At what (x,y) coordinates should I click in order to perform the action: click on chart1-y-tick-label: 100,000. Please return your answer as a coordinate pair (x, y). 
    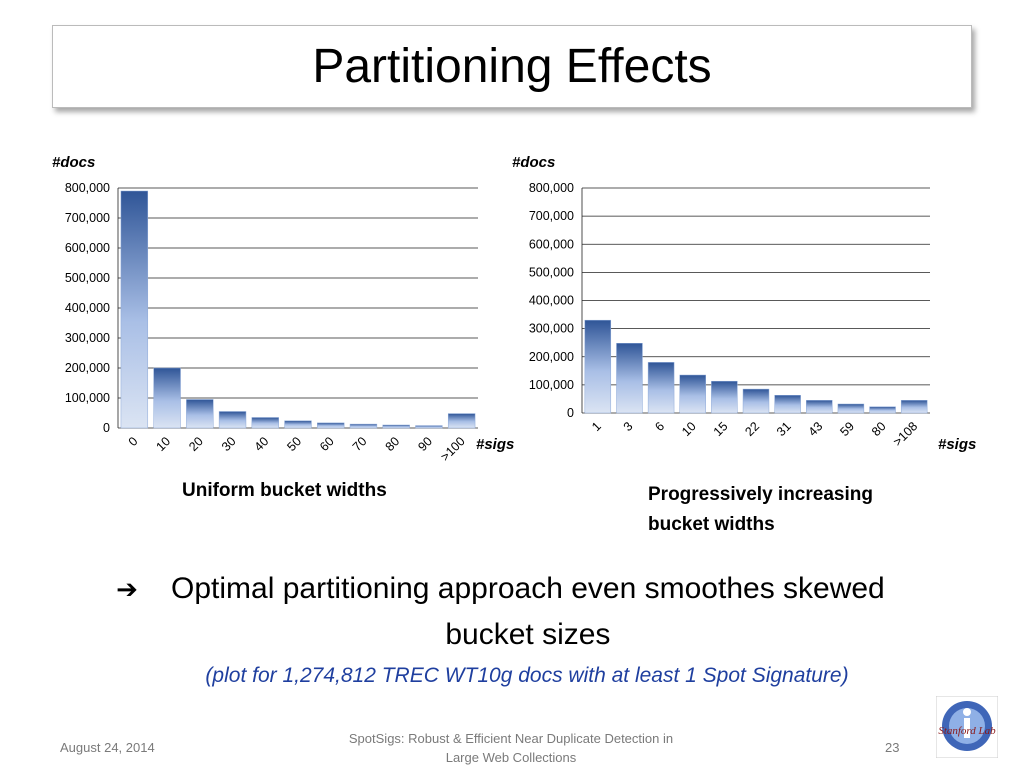
    Looking at the image, I should click on (87, 398).